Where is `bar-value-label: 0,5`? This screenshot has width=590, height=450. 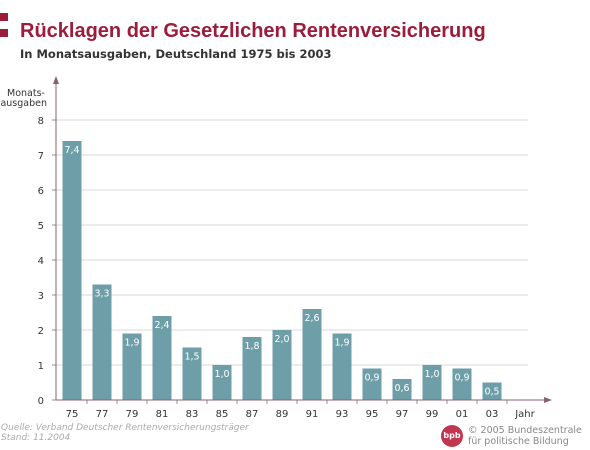
bar-value-label: 0,5 is located at coordinates (491, 392).